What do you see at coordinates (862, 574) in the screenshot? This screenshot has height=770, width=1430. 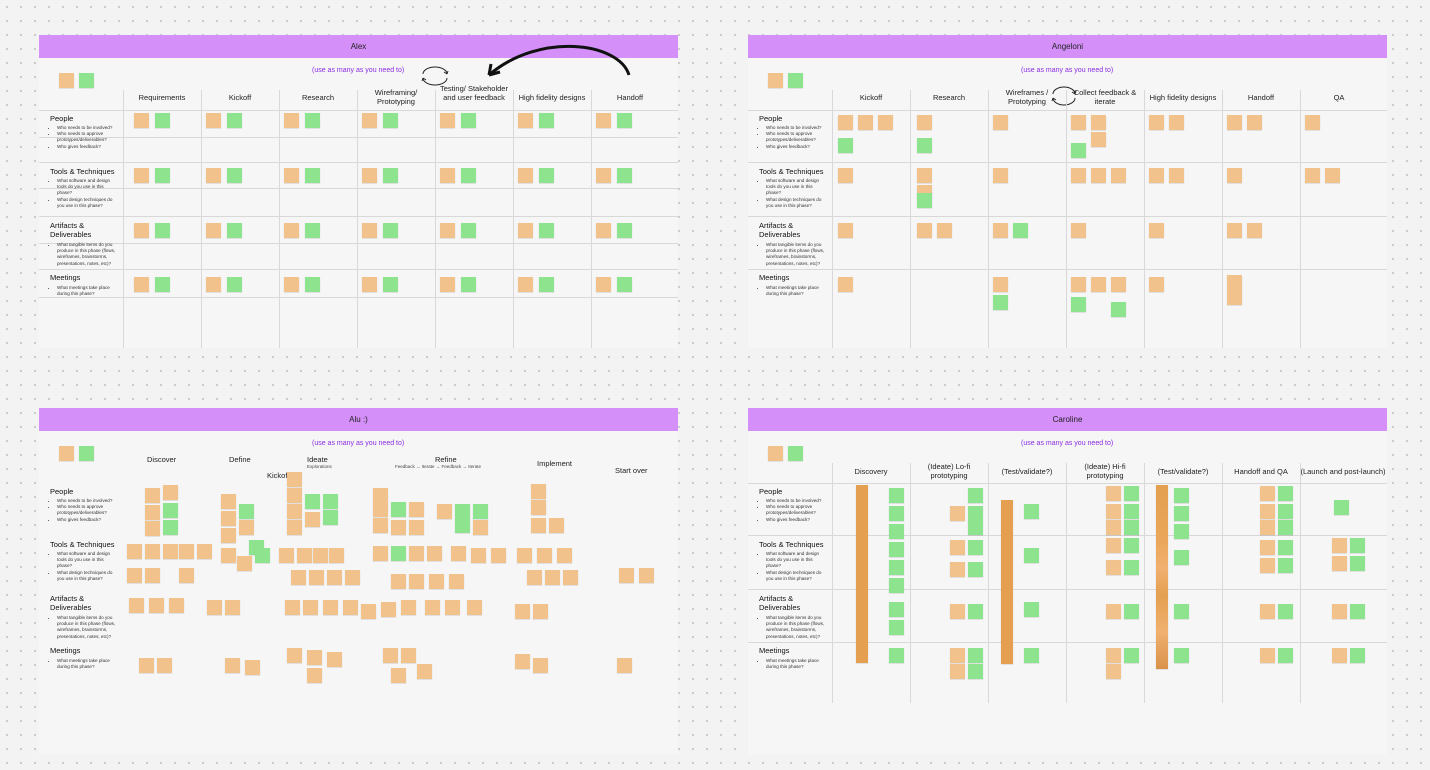 I see `phase-span-bar` at bounding box center [862, 574].